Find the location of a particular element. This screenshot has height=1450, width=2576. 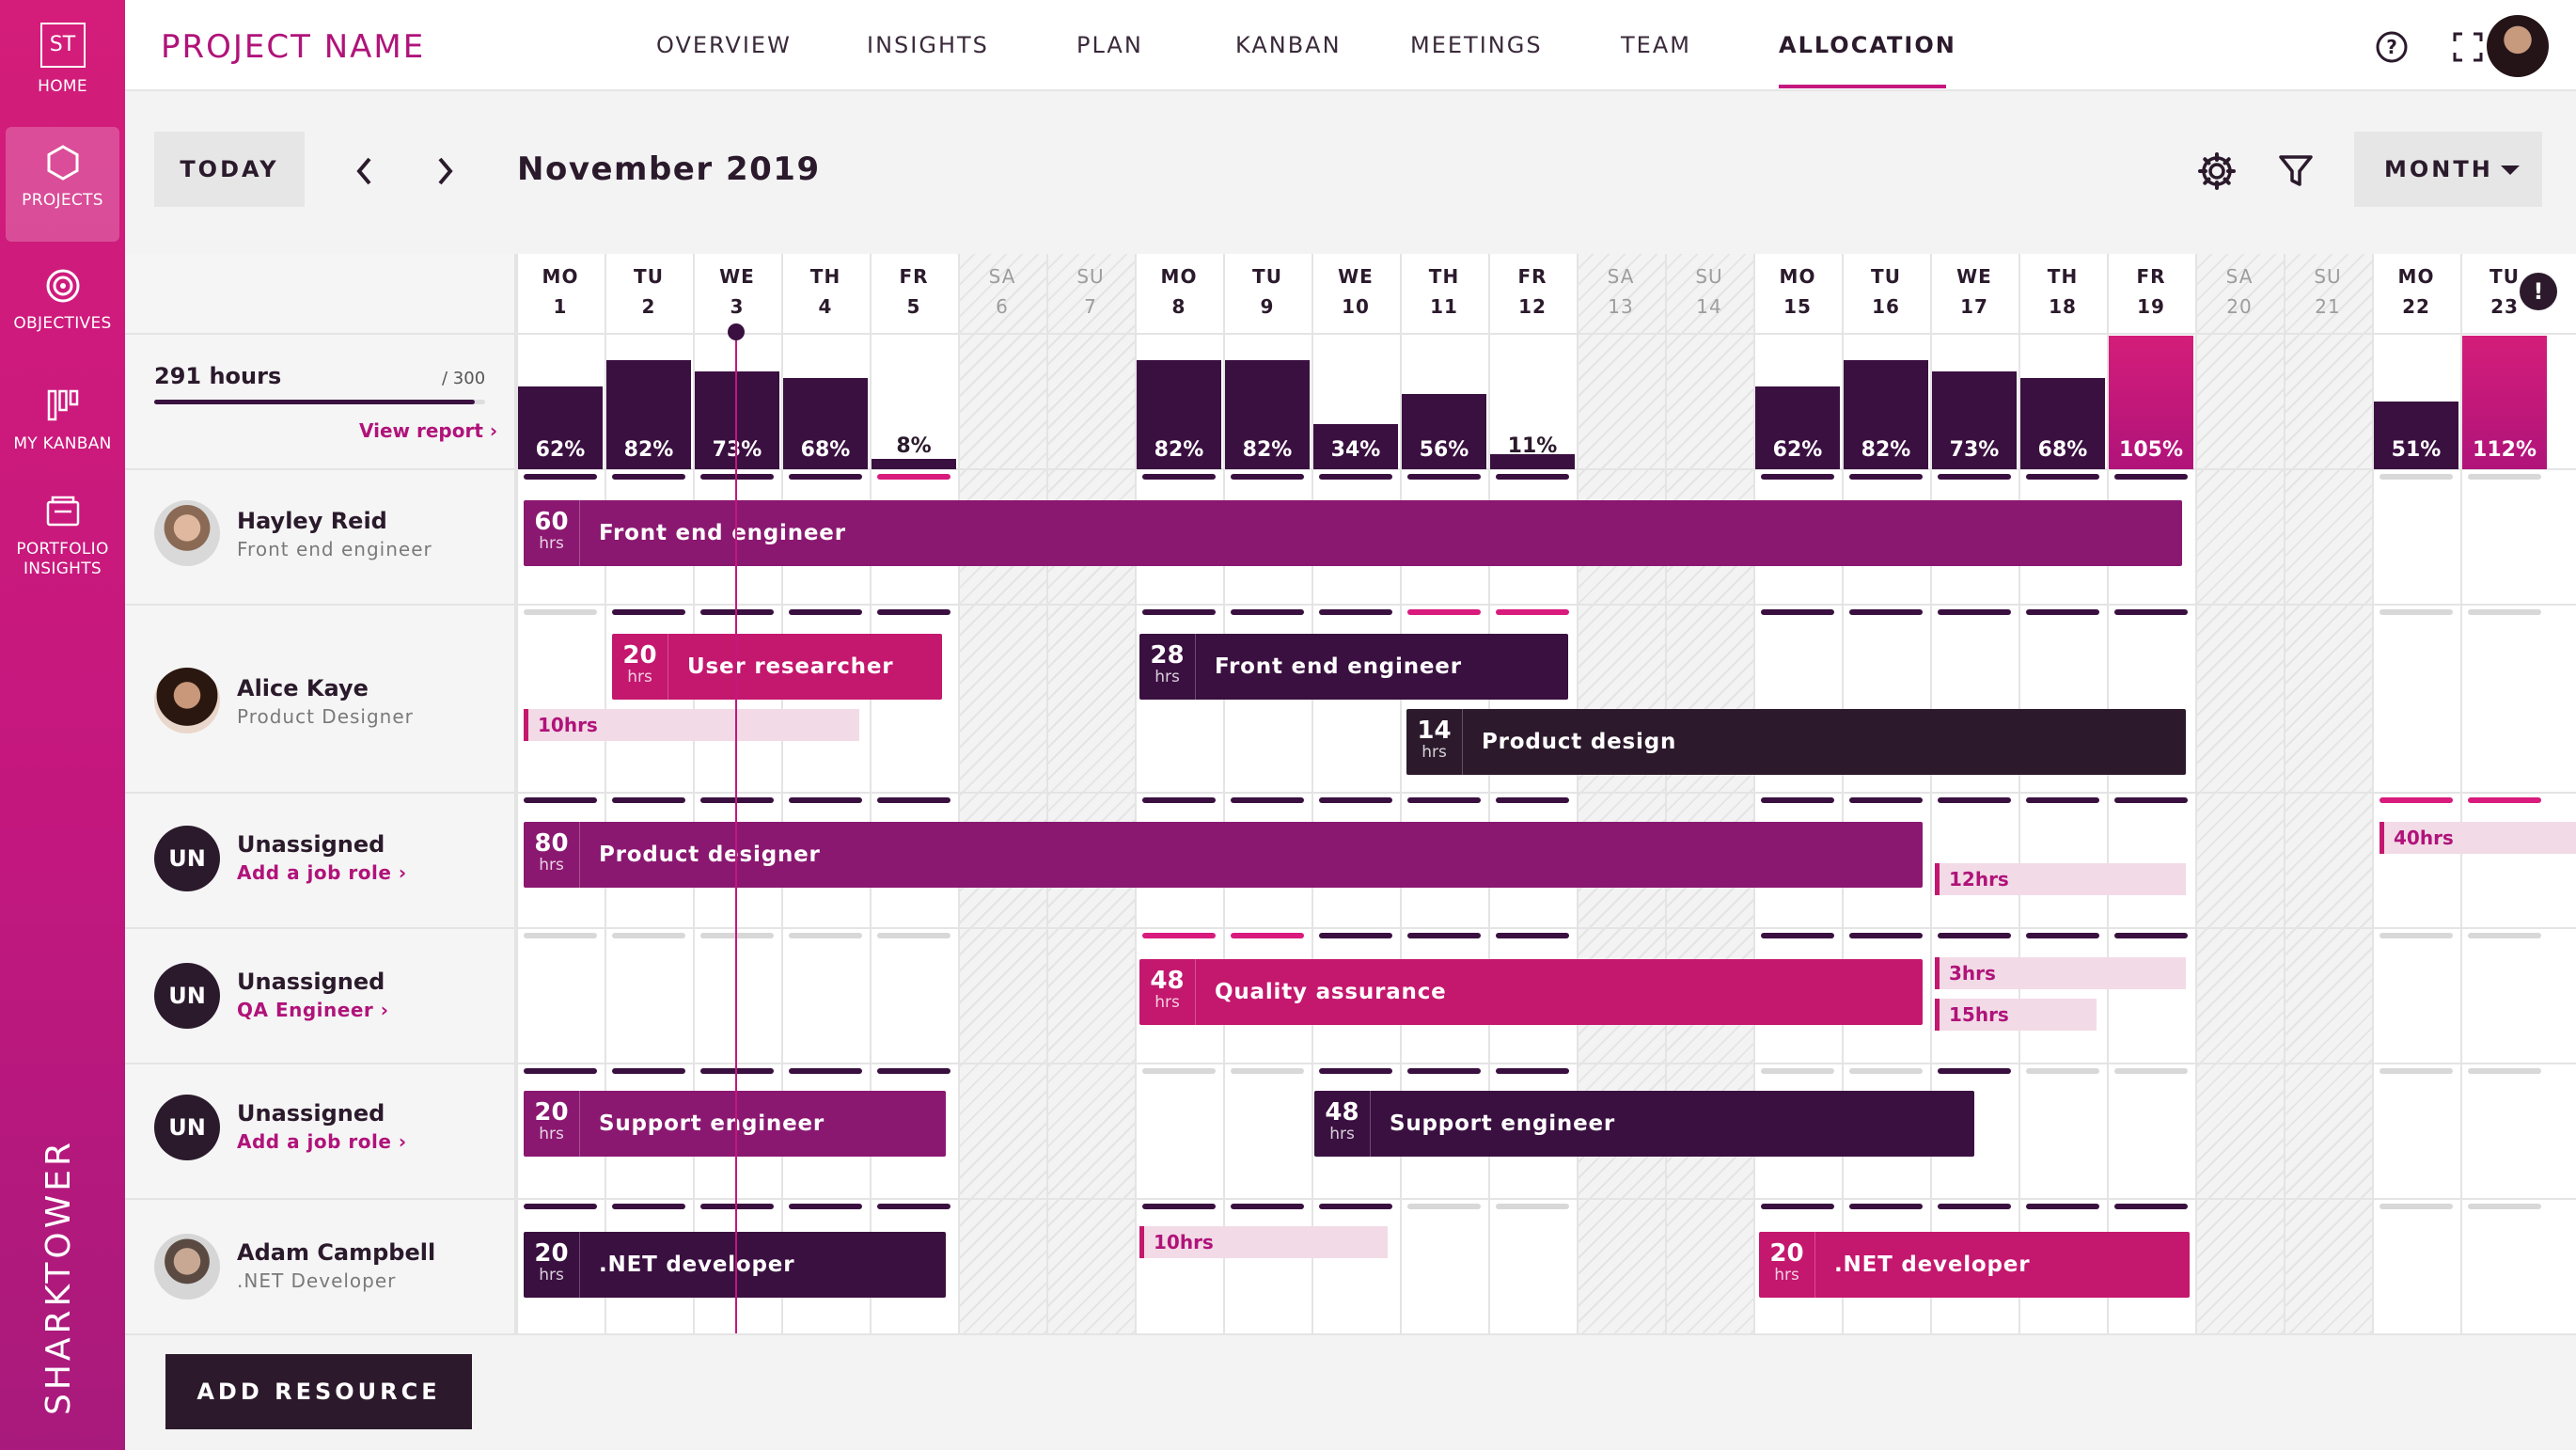

fullscreen-icon is located at coordinates (2468, 47).